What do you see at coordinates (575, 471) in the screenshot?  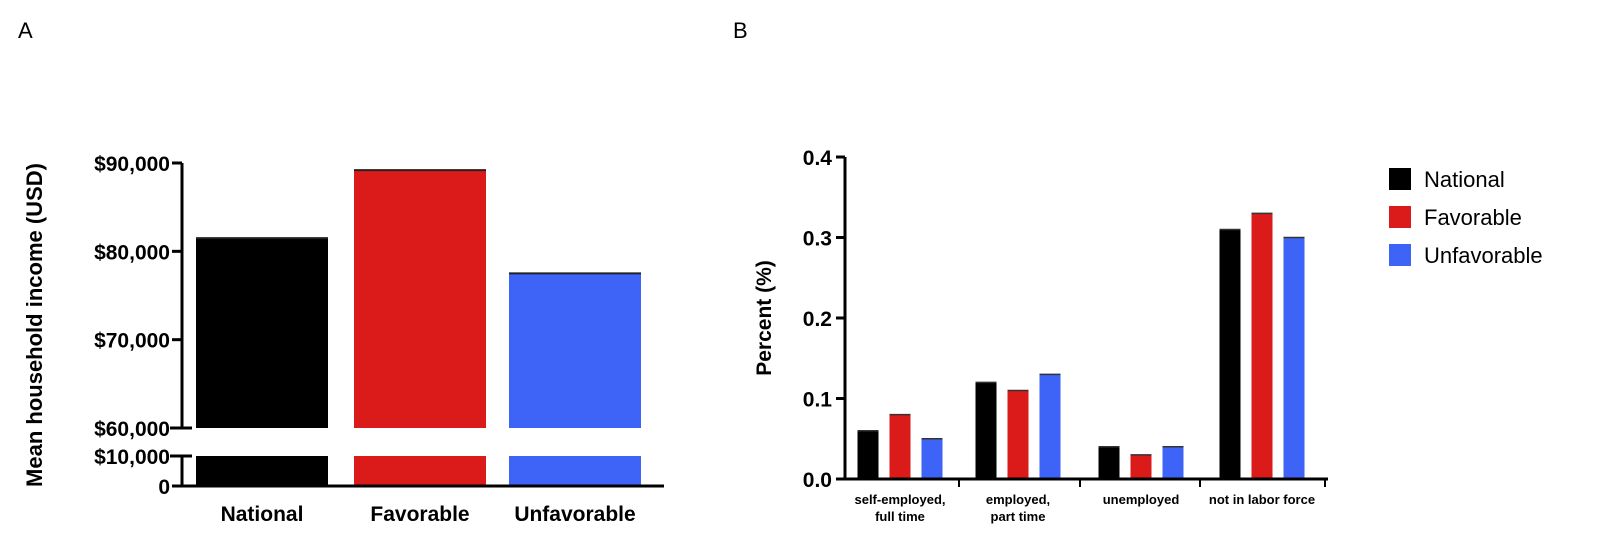 I see `bar-lower-unfavorable` at bounding box center [575, 471].